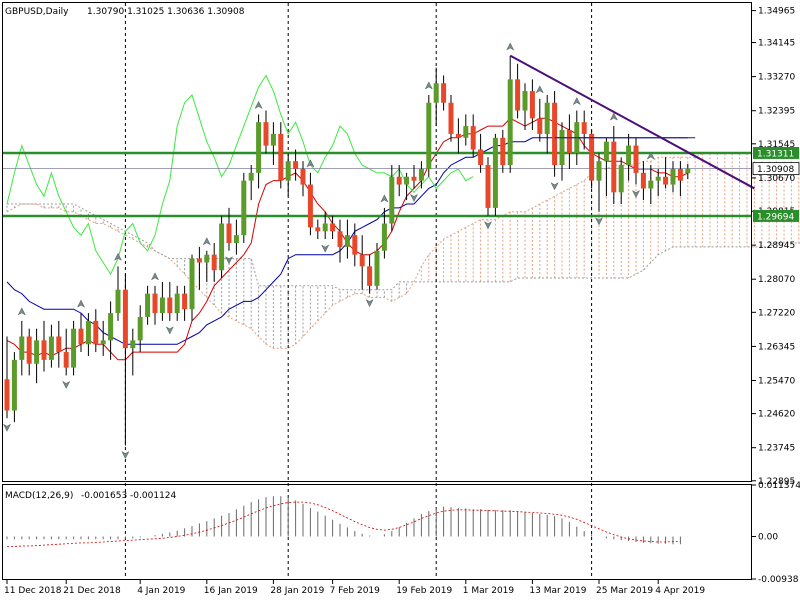 This screenshot has height=600, width=800. I want to click on price-tick-label-8: 1.28070, so click(776, 280).